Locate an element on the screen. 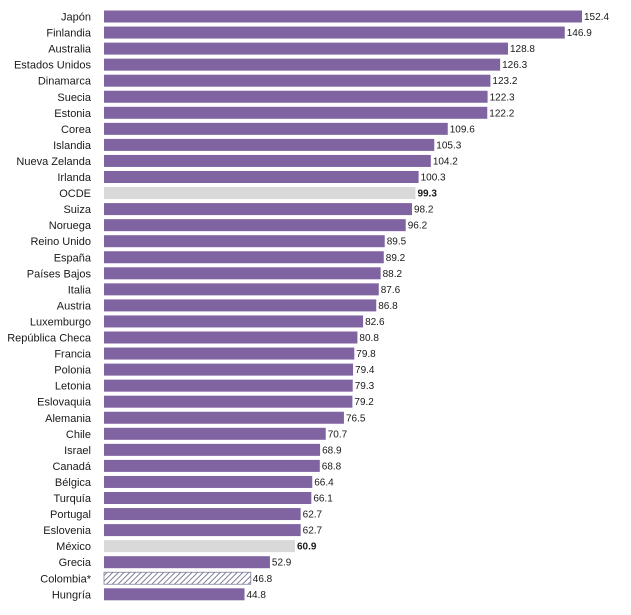 This screenshot has height=615, width=631. category-label-canada: Canadá is located at coordinates (71, 467).